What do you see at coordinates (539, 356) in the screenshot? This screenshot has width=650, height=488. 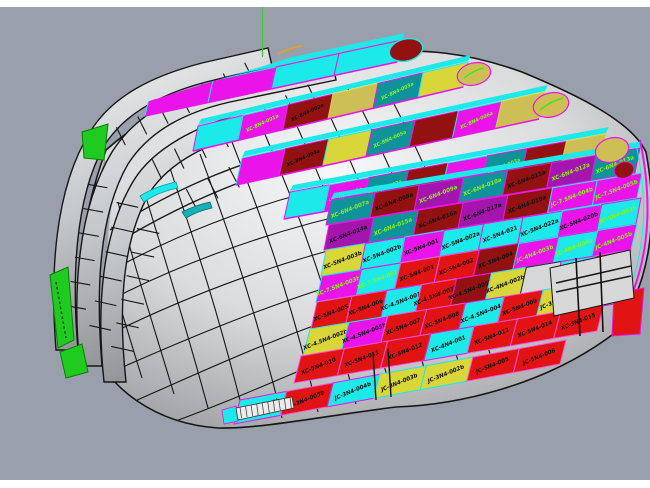 I see `plate-panel` at bounding box center [539, 356].